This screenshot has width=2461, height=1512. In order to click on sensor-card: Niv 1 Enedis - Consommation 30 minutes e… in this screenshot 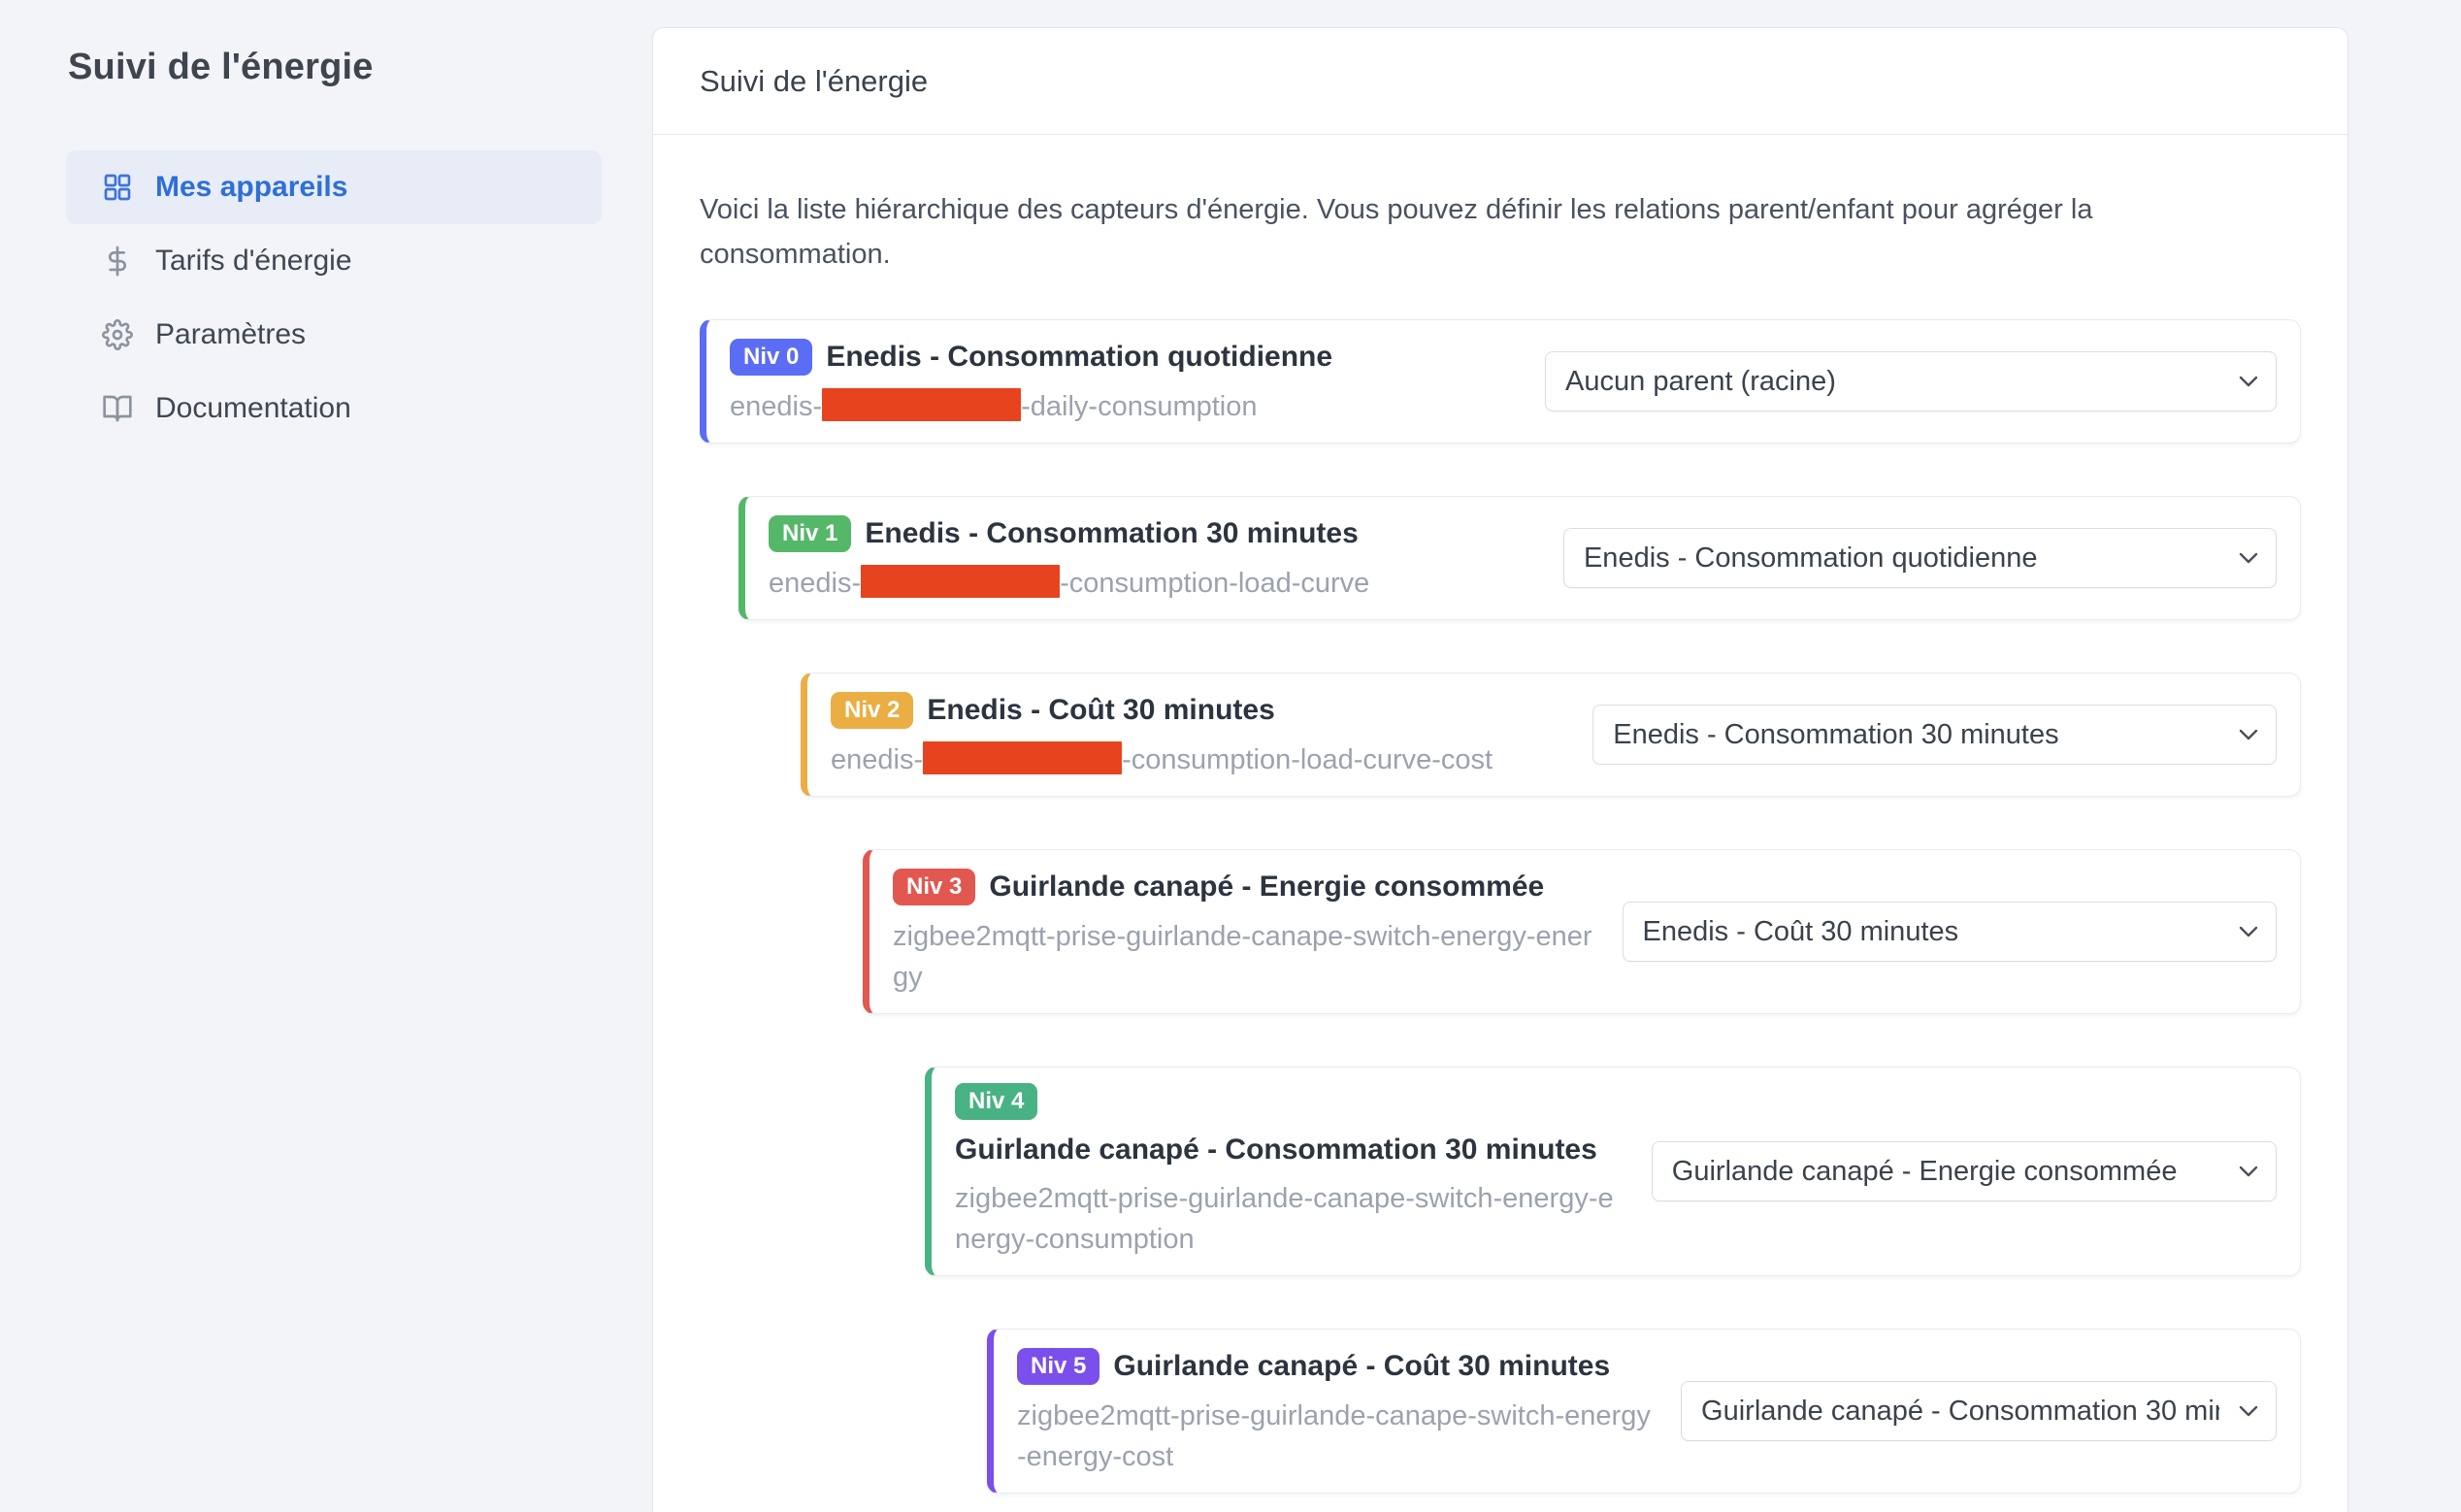, I will do `click(1519, 558)`.